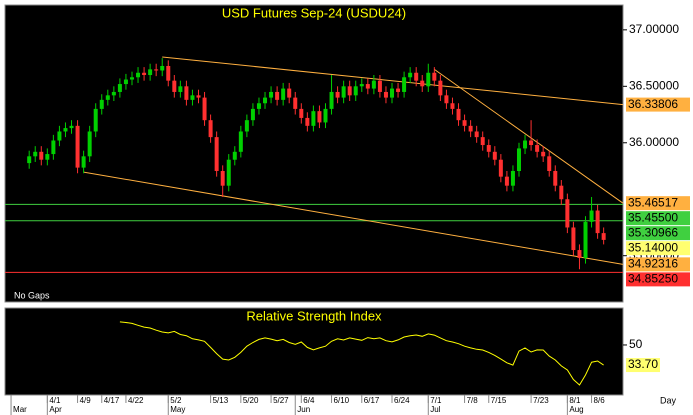 The image size is (693, 415). What do you see at coordinates (653, 217) in the screenshot?
I see `price-tag-label: 35.45500` at bounding box center [653, 217].